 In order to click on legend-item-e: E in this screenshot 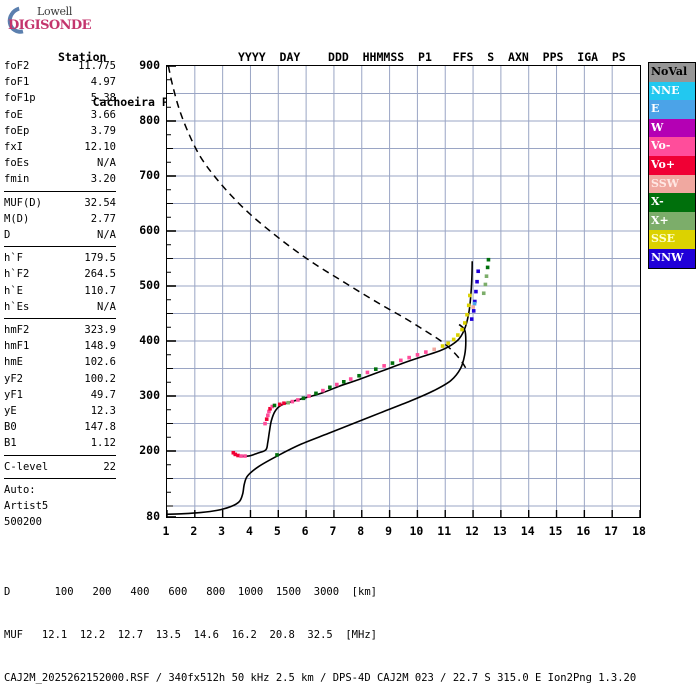, I will do `click(672, 109)`.